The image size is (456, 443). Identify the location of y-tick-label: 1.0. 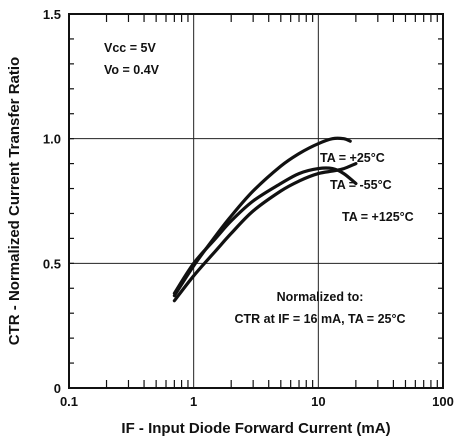
(52, 139).